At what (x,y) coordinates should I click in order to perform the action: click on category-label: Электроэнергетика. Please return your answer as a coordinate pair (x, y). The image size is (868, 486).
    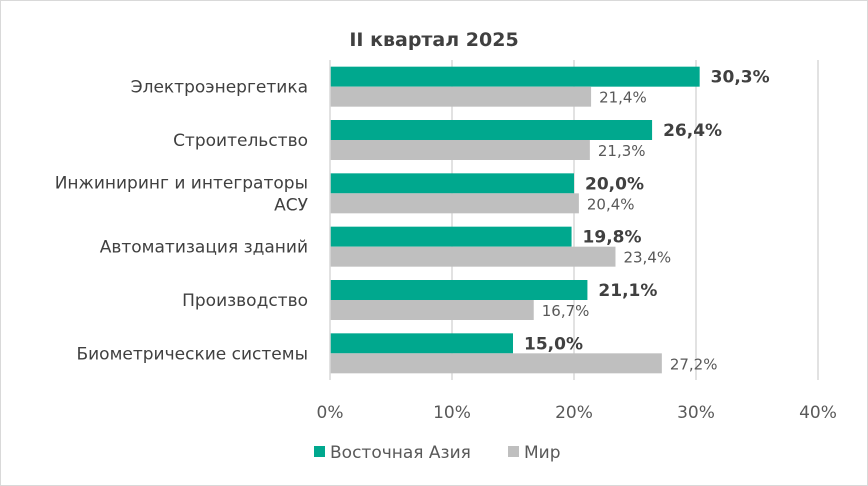
    Looking at the image, I should click on (219, 88).